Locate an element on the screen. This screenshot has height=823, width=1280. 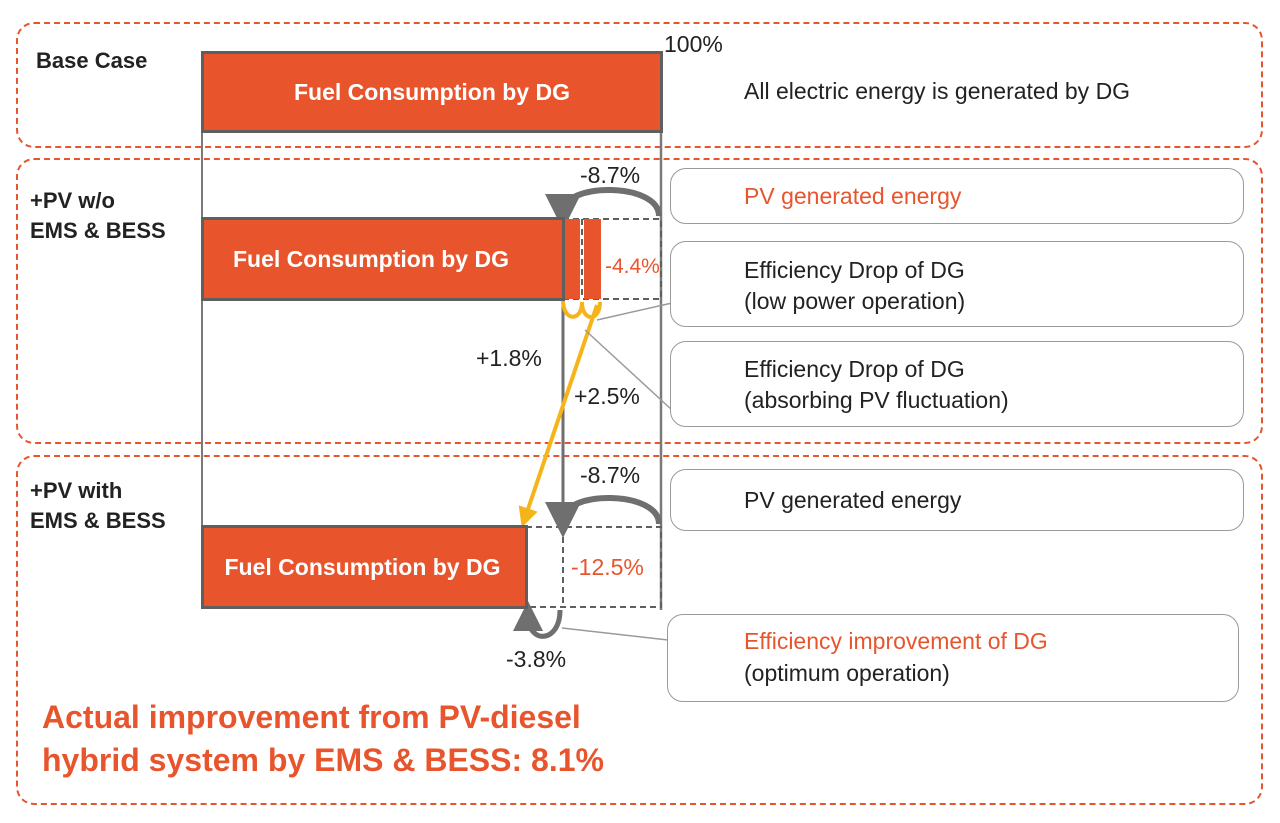
bar-pv-without-label: Fuel Consumption by DG is located at coordinates (371, 258).